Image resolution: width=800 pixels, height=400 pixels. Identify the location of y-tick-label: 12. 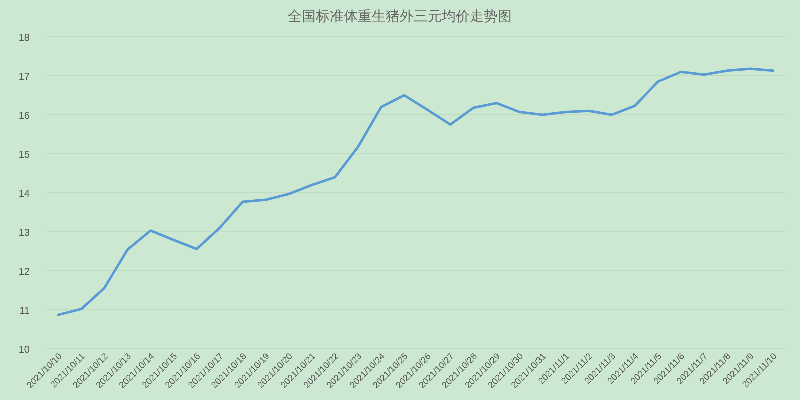
(24, 272).